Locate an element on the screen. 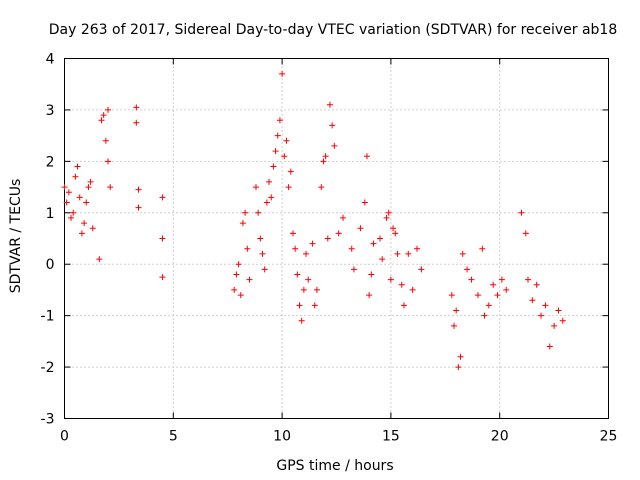 The image size is (640, 480). y-tick-label: 3 is located at coordinates (50, 111).